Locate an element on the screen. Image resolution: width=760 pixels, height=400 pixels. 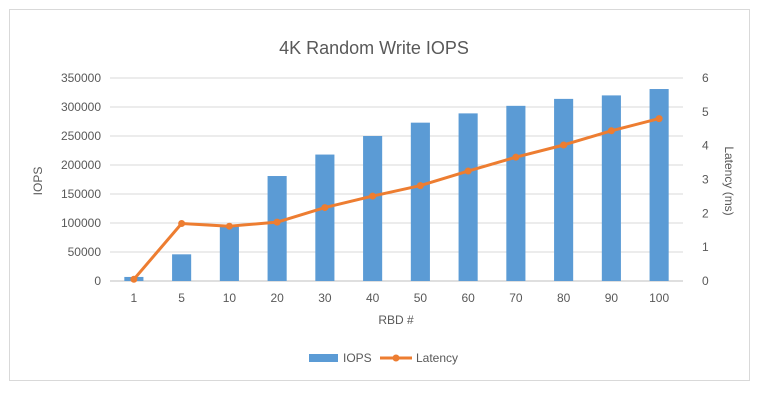
y-tick-label: 350000 is located at coordinates (81, 78).